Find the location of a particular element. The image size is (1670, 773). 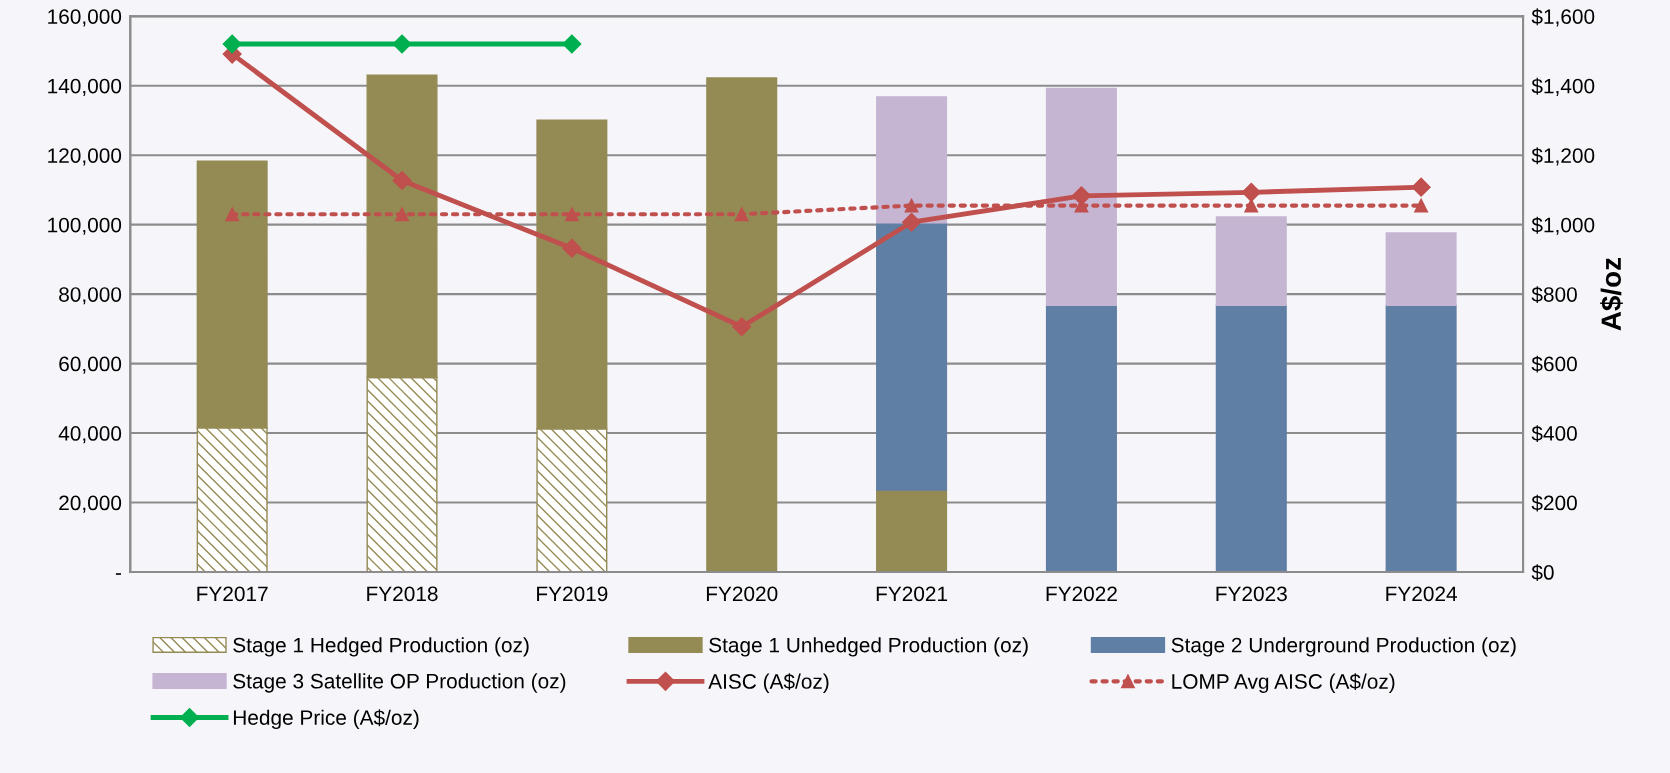

y2-tick-label: $0 is located at coordinates (1542, 573).